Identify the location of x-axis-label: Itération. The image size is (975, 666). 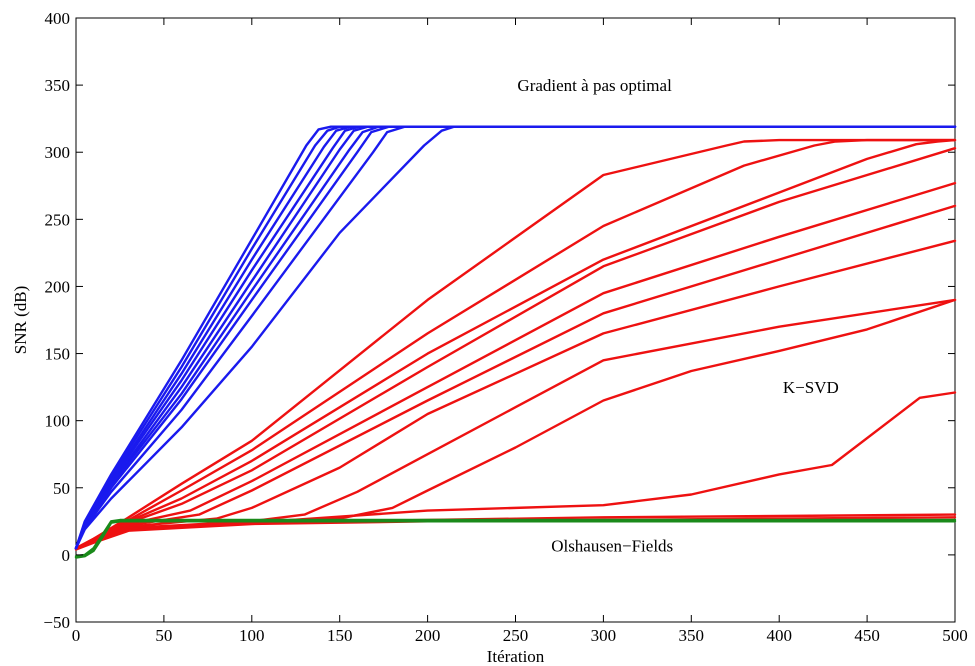
(516, 656).